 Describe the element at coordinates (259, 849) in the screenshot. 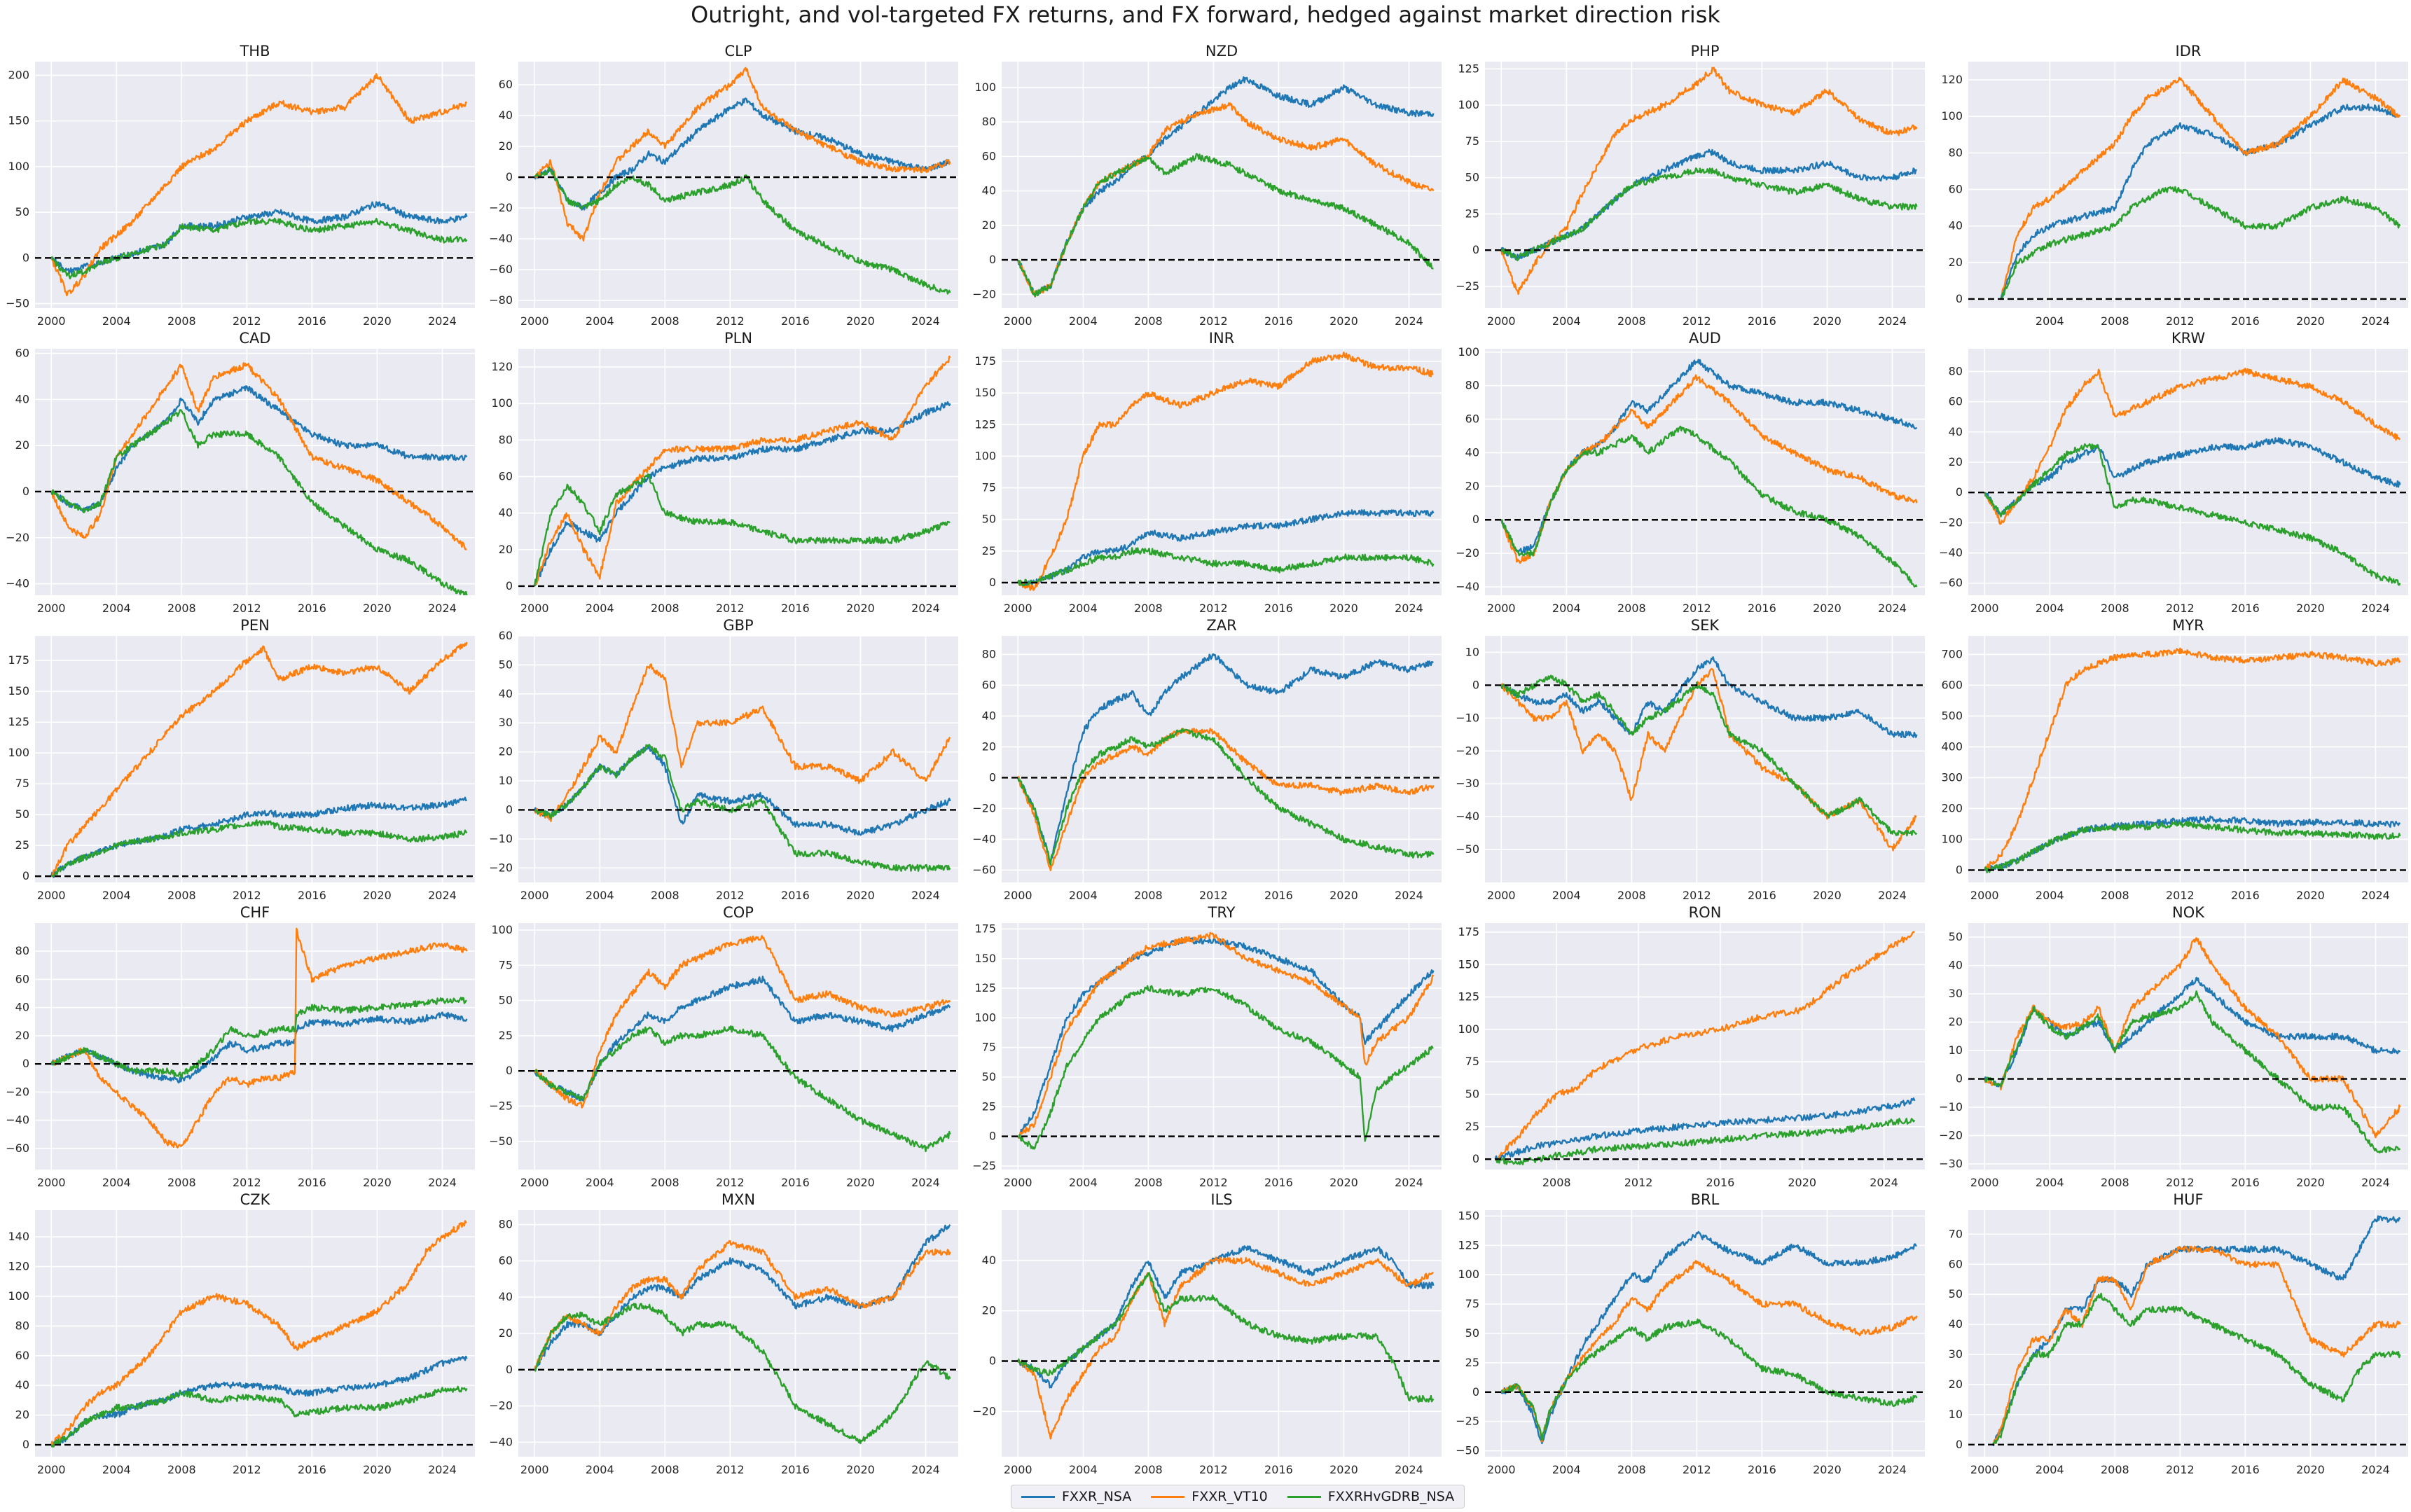

I see `series-line-fxxrhvgdrb-nsa` at that location.